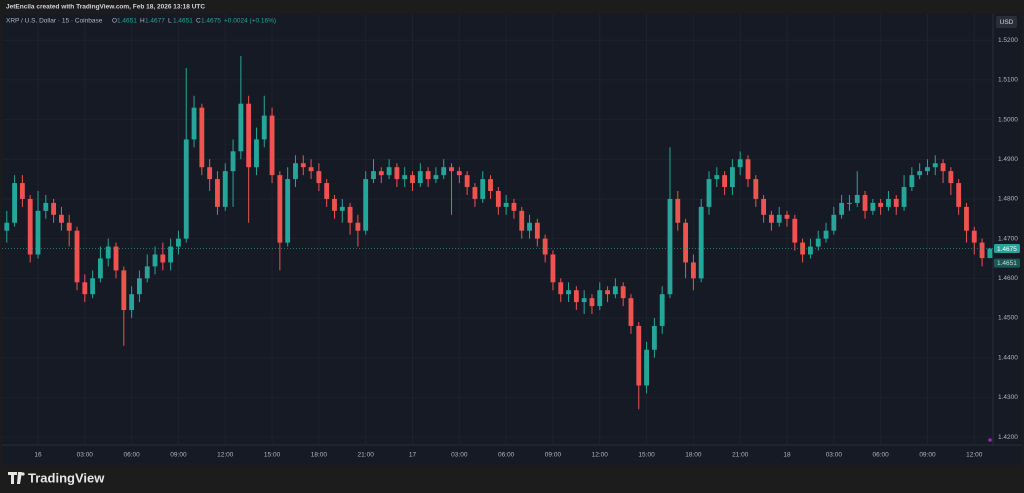 This screenshot has width=1024, height=493. Describe the element at coordinates (15, 478) in the screenshot. I see `logo-mark` at that location.